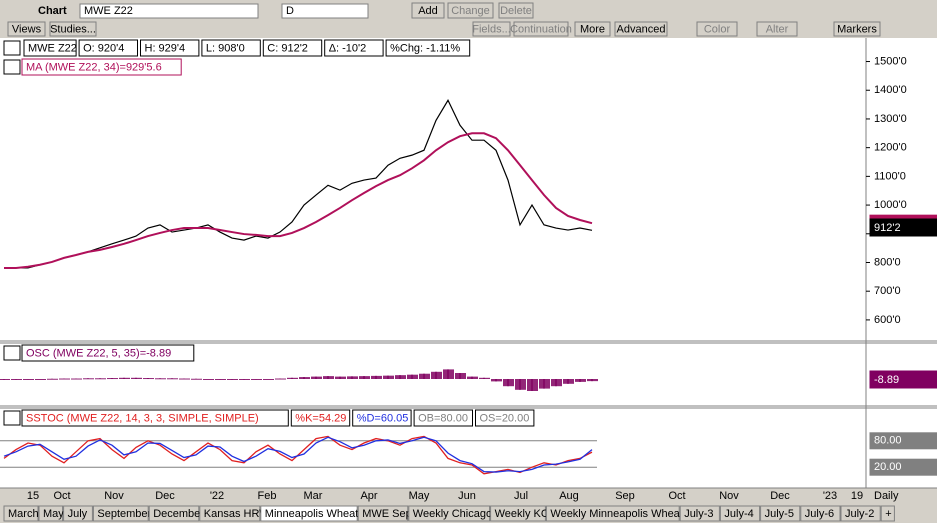 This screenshot has width=937, height=523. I want to click on legend-stoch: OS=20.00, so click(505, 418).